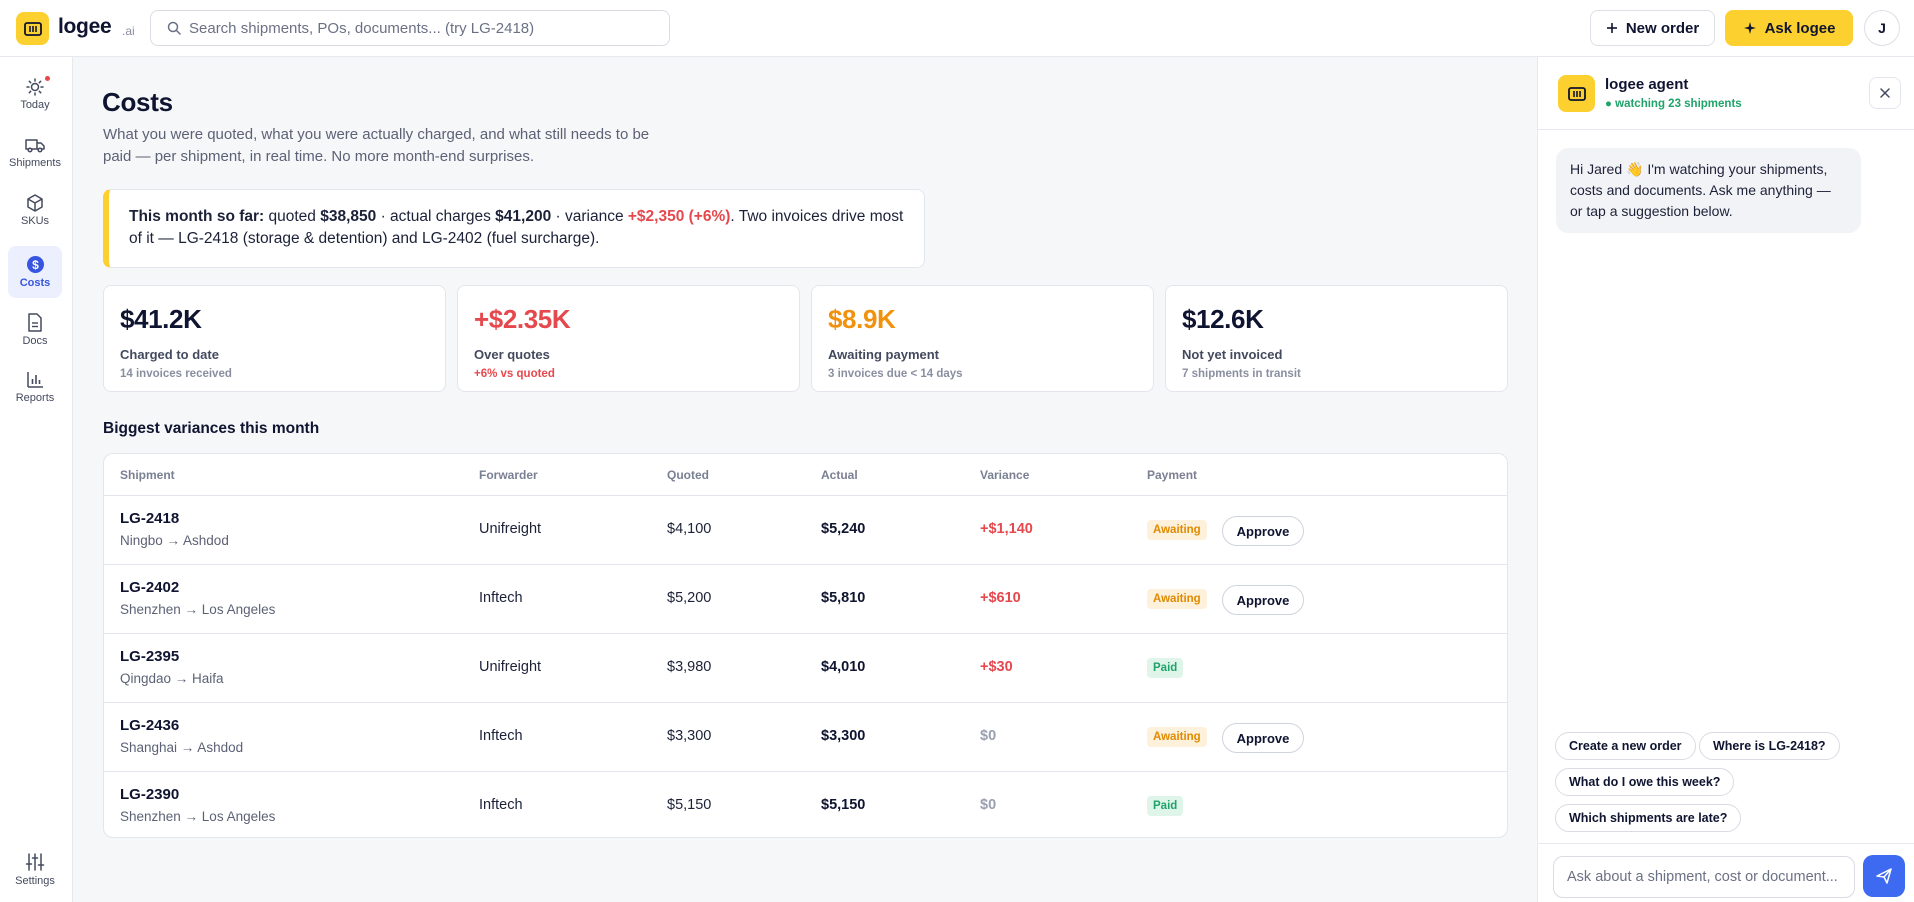 The image size is (1914, 902). Describe the element at coordinates (843, 736) in the screenshot. I see `actual-amount: $3,300` at that location.